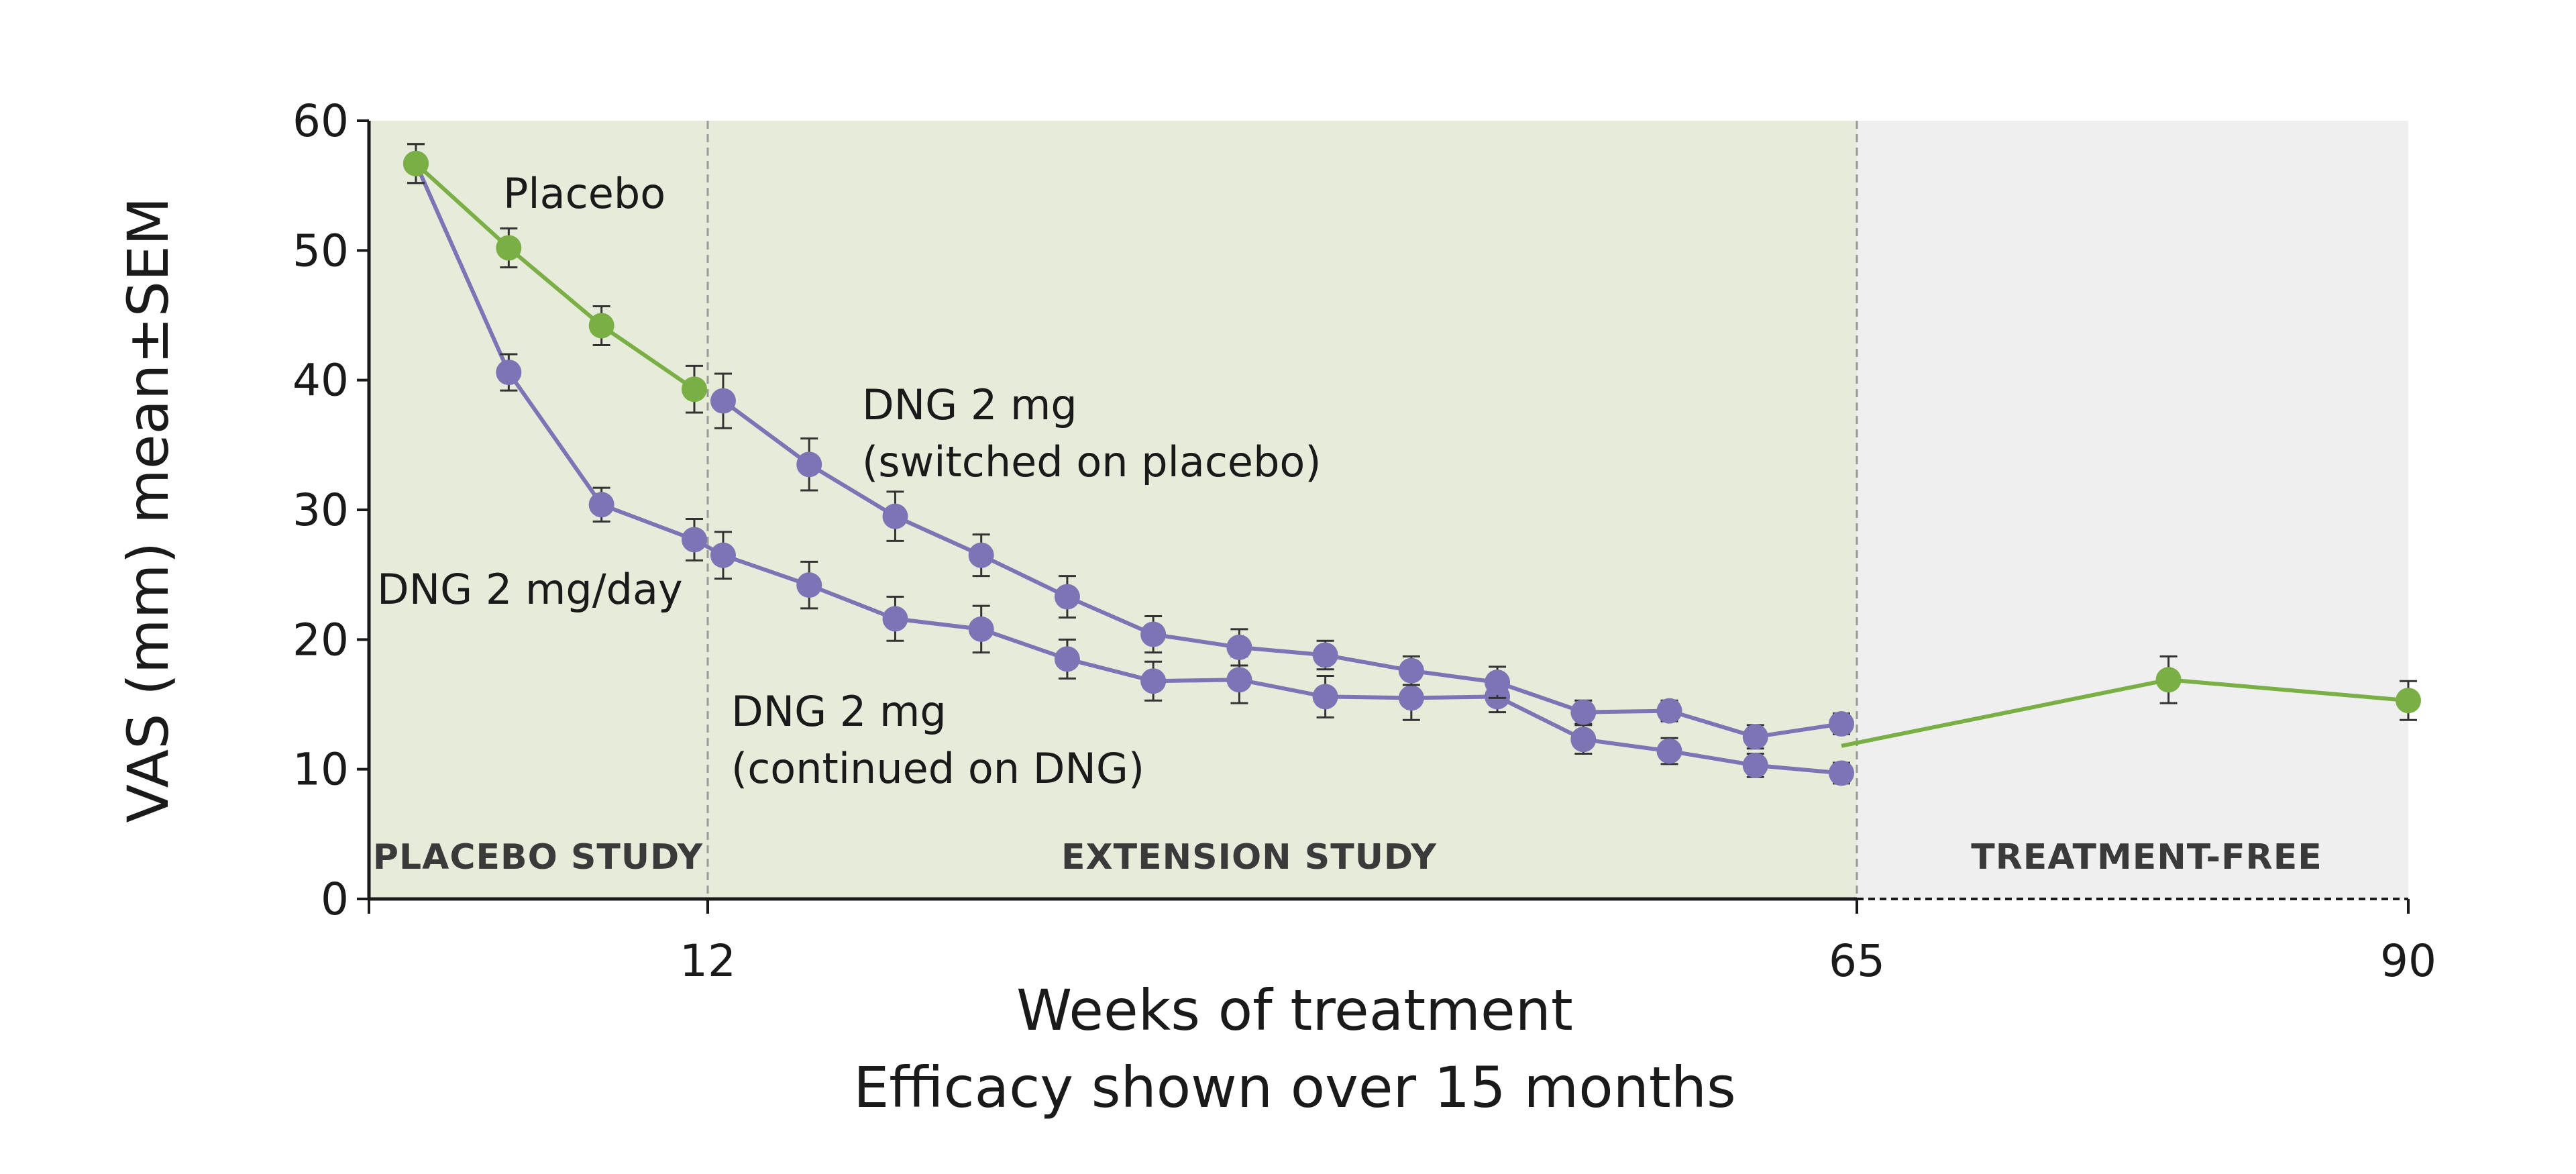 The height and width of the screenshot is (1174, 2576). Describe the element at coordinates (969, 404) in the screenshot. I see `annotation-switched-line1: DNG 2 mg` at that location.